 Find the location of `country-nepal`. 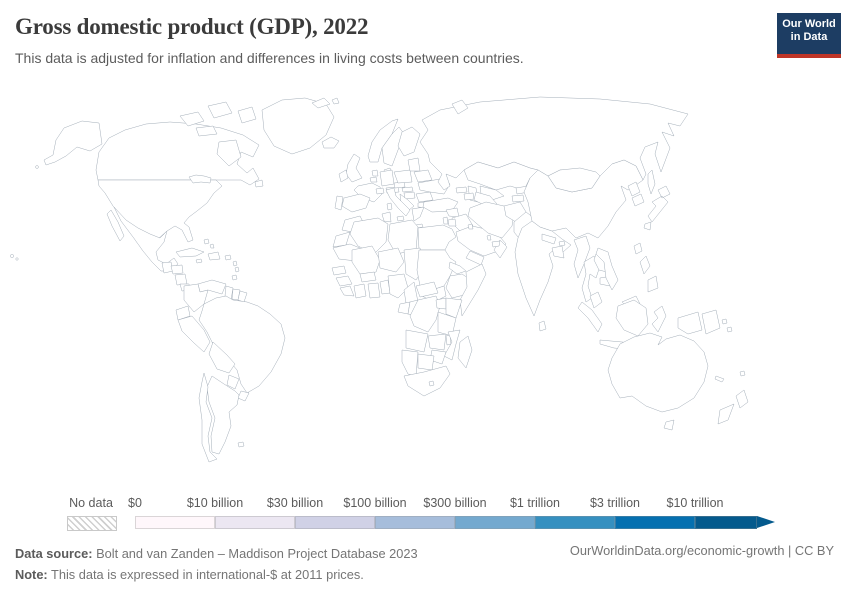

country-nepal is located at coordinates (549, 239).